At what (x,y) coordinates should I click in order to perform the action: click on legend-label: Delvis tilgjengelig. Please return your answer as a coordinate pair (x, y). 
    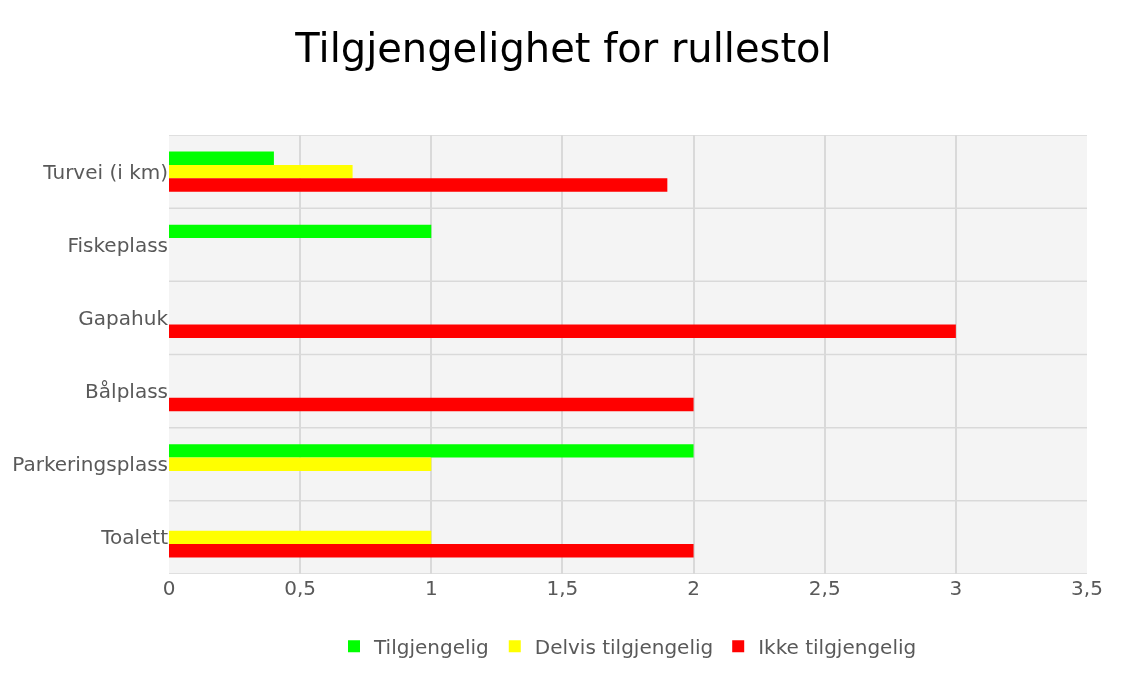
    Looking at the image, I should click on (624, 646).